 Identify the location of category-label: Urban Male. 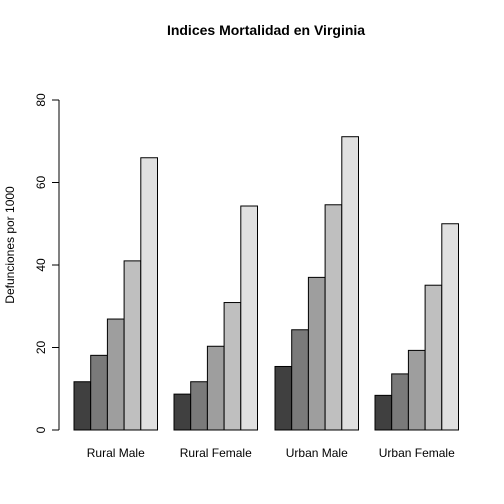
(317, 453).